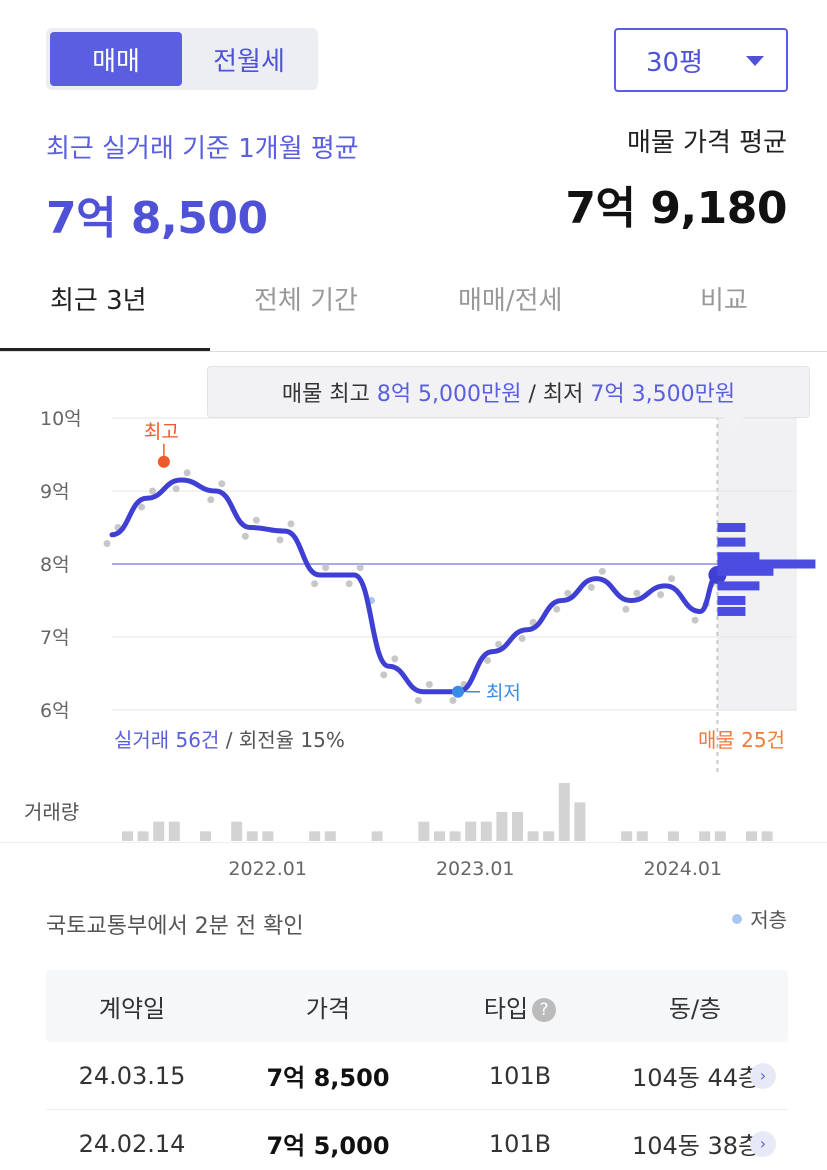 The image size is (827, 1170). Describe the element at coordinates (202, 146) in the screenshot. I see `recent-trade-label: 최근 실거래 기준 1개월 평균` at that location.